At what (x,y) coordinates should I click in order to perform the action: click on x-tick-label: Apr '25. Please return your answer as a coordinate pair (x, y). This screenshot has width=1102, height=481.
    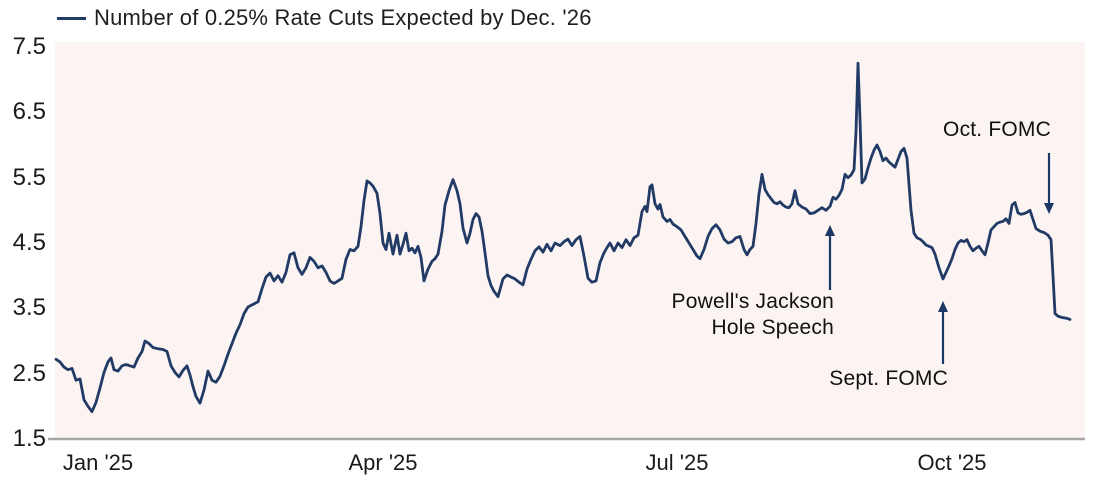
    Looking at the image, I should click on (383, 462).